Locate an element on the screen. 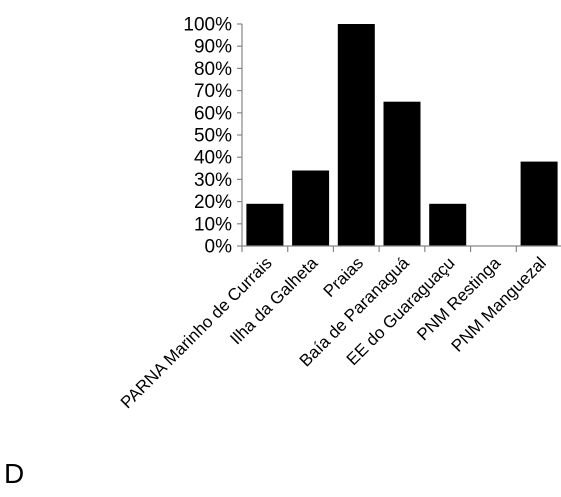  y-tick-labels: 0%10%20%30%40%50%60%70%80%90%100% is located at coordinates (207, 136).